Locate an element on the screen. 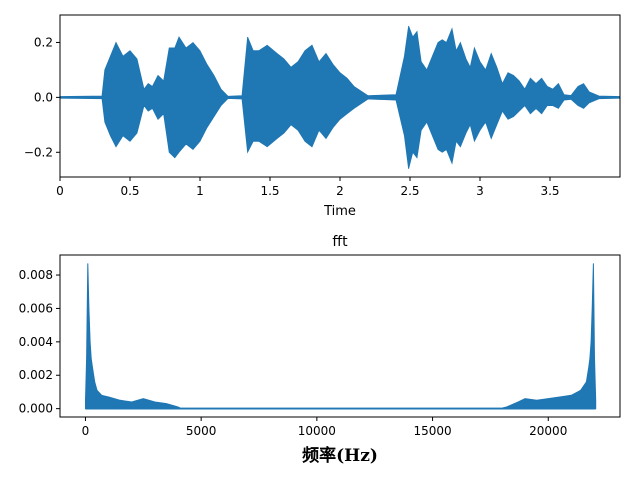 Image resolution: width=633 pixels, height=478 pixels. x-tick-label: 5000 is located at coordinates (201, 431).